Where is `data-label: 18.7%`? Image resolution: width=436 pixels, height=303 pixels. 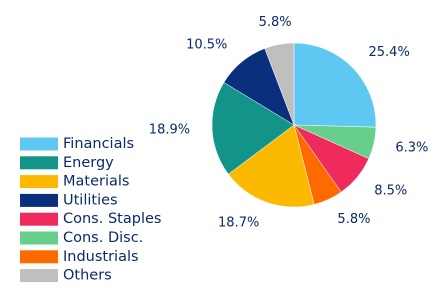 data-label: 18.7% is located at coordinates (238, 223).